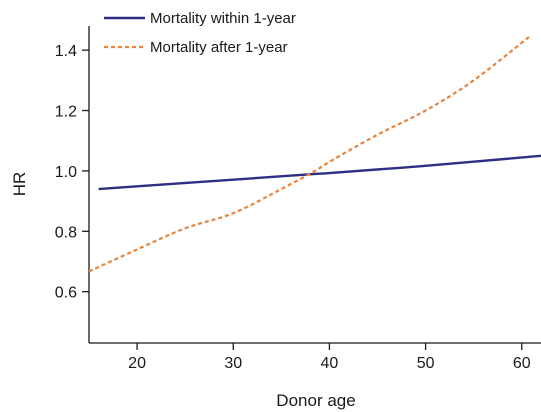  I want to click on x-tick-label: 20, so click(137, 363).